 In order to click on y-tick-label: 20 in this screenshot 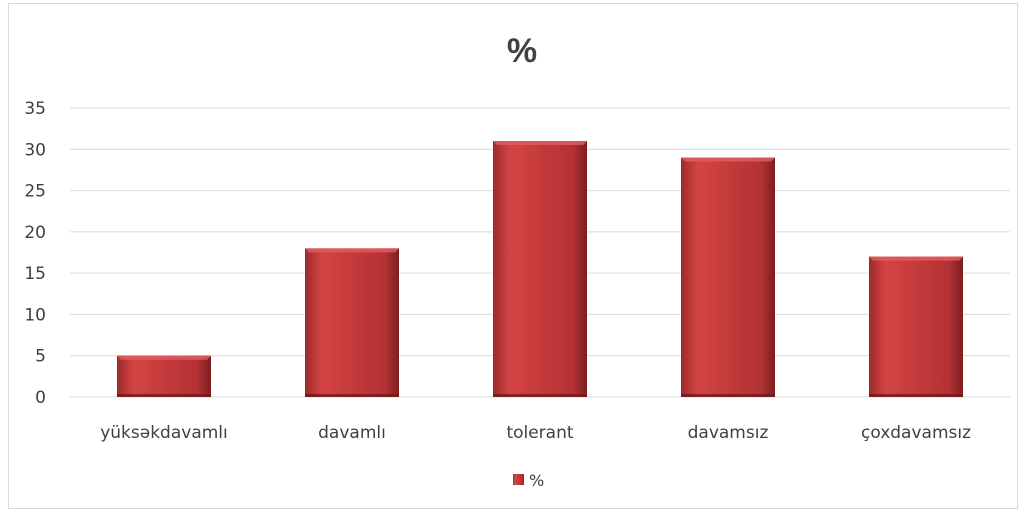, I will do `click(35, 233)`.